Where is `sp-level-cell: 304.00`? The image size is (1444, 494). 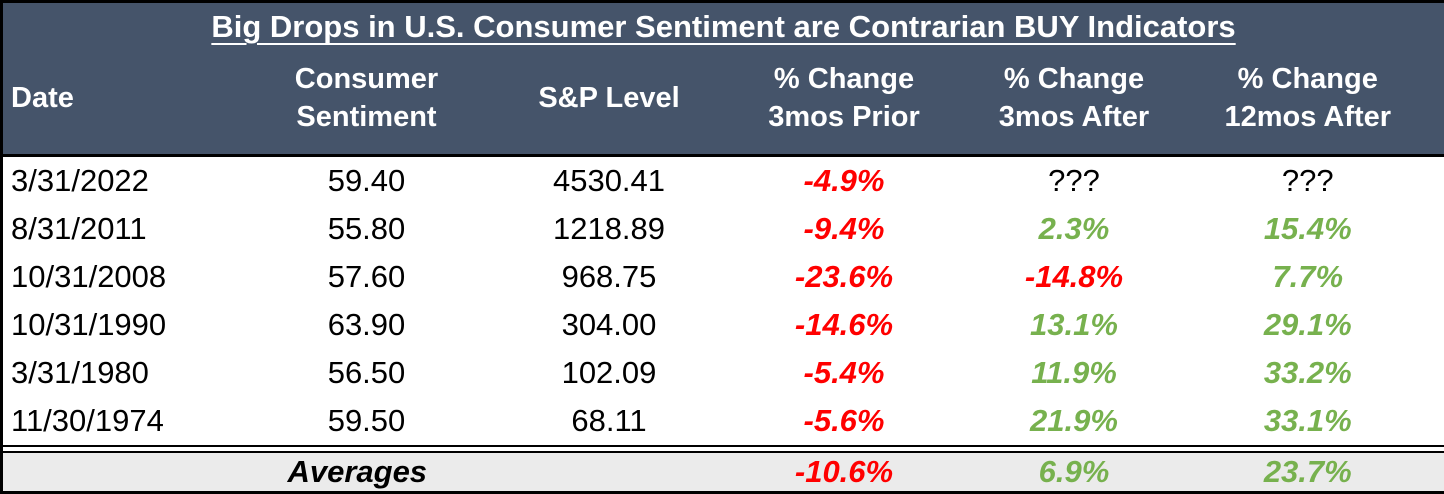
sp-level-cell: 304.00 is located at coordinates (609, 325).